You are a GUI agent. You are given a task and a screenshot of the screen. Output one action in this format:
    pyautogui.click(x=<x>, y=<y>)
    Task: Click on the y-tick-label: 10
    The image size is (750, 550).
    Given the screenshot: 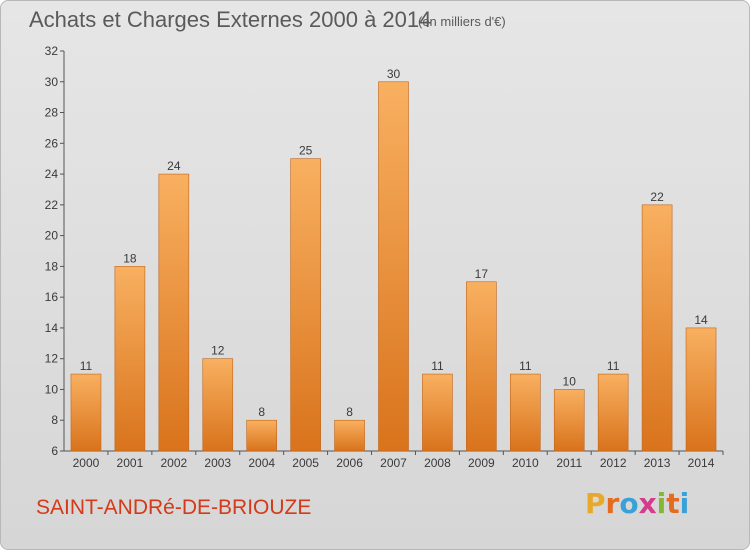 What is the action you would take?
    pyautogui.click(x=52, y=389)
    